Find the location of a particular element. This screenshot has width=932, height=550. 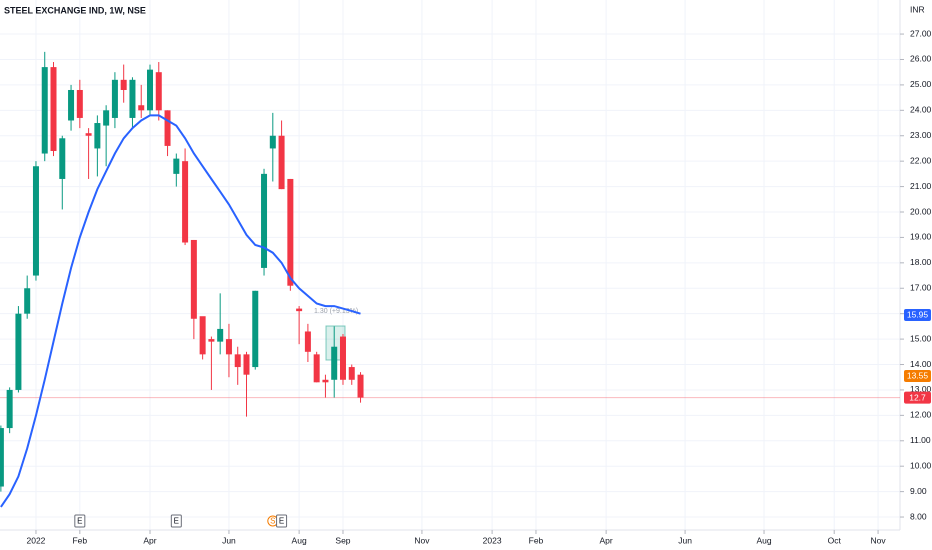

chart-title: STEEL EXCHANGE IND, 1W, NSE is located at coordinates (75, 10).